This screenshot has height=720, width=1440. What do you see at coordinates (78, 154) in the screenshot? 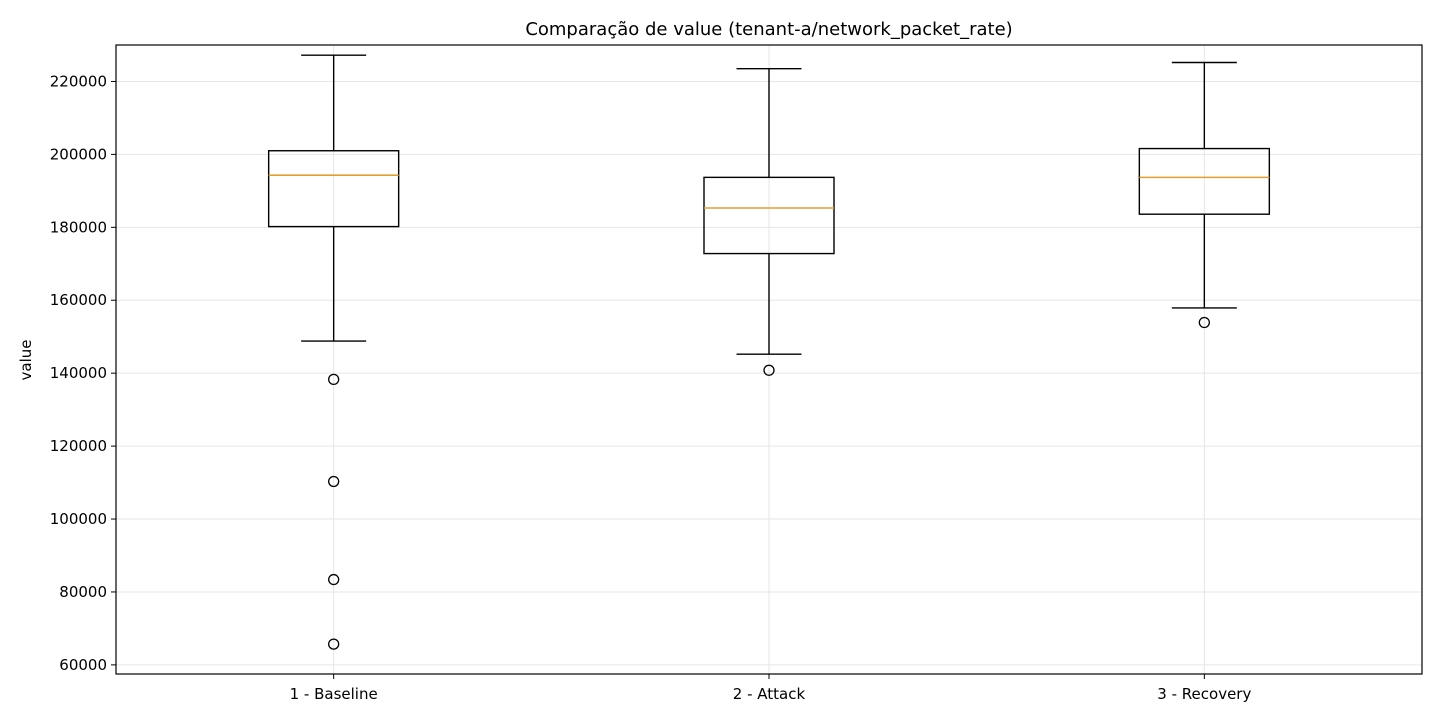
I see `y-tick-label: 200000` at bounding box center [78, 154].